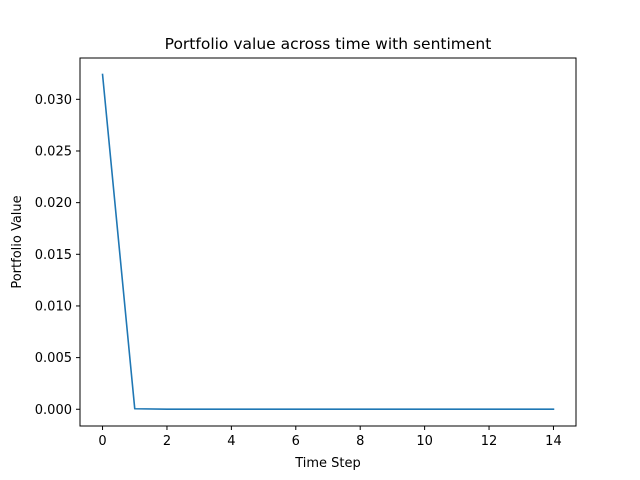 This screenshot has width=640, height=480. I want to click on x-tick-label: 10, so click(424, 441).